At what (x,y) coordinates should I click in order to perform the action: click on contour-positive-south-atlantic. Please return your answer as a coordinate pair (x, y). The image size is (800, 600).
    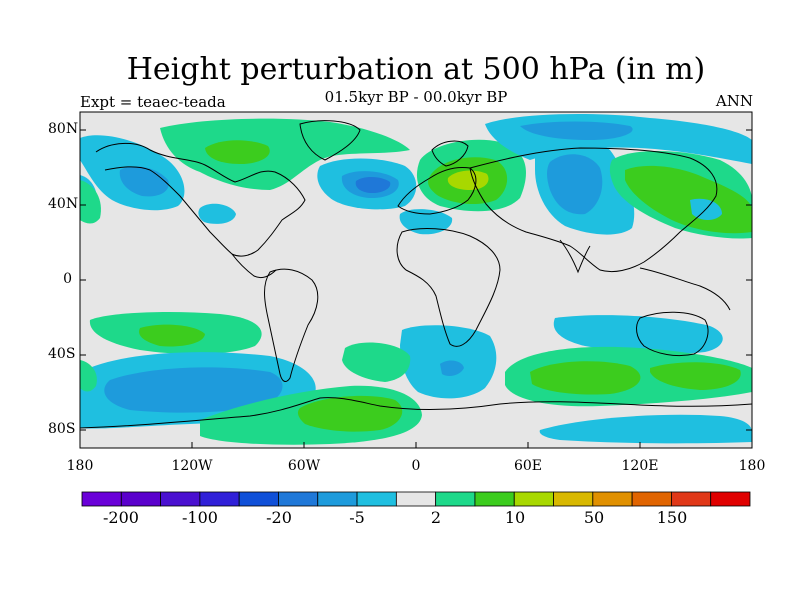
    Looking at the image, I should click on (376, 362).